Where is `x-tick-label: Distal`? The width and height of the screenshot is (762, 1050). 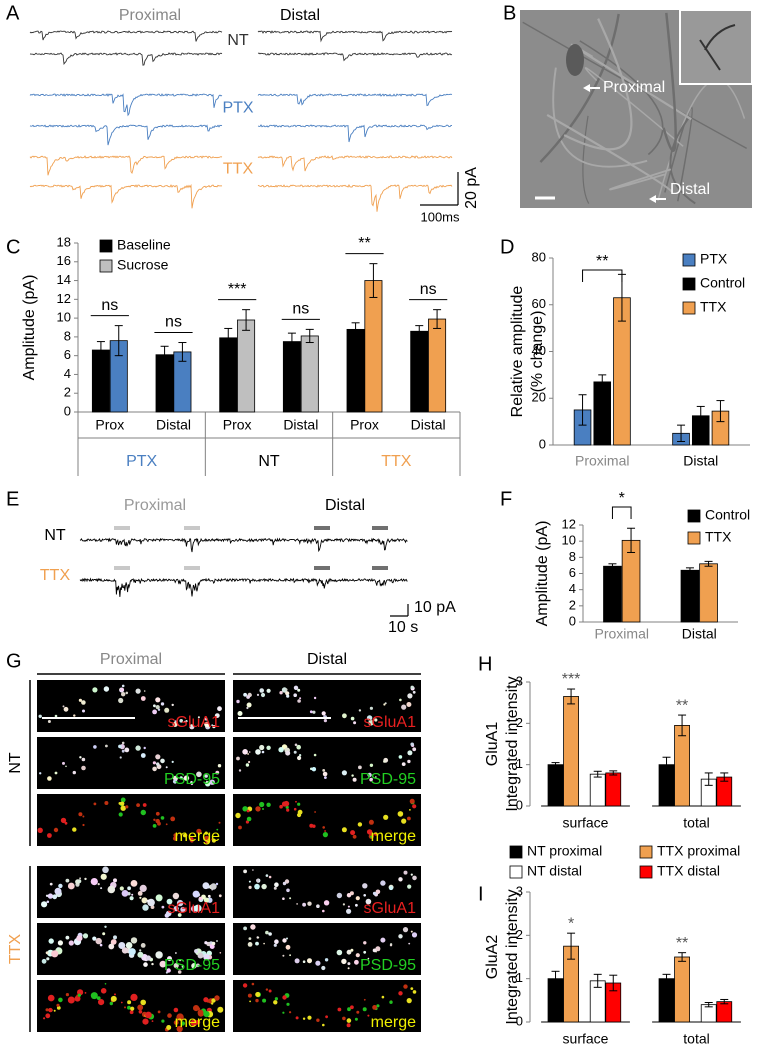 x-tick-label: Distal is located at coordinates (300, 425).